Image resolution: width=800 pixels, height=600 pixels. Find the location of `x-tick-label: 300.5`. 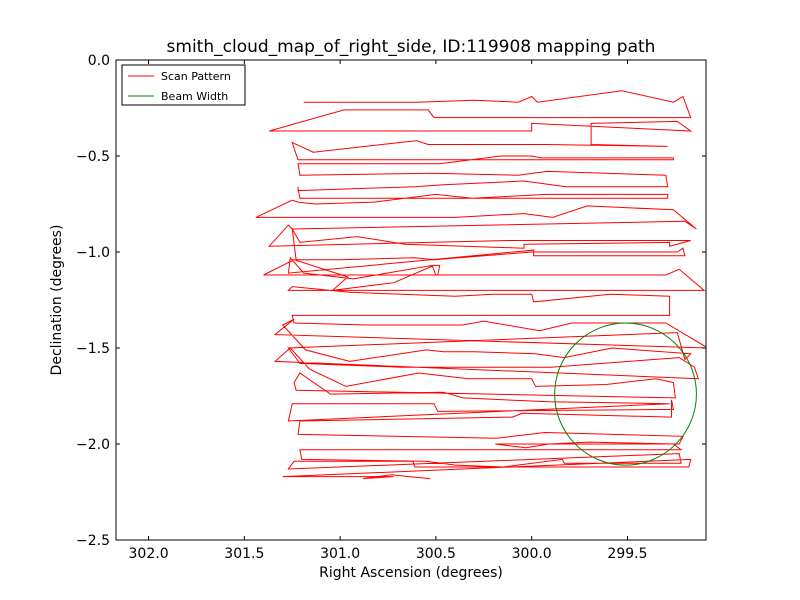

x-tick-label: 300.5 is located at coordinates (436, 554).